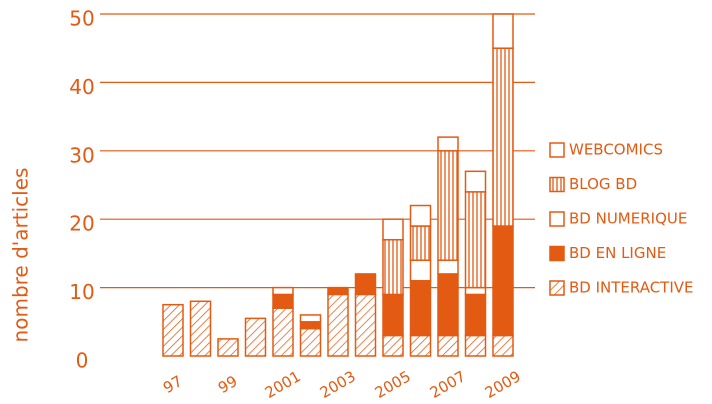 The height and width of the screenshot is (404, 712). I want to click on y-tick-label: 10, so click(81, 292).